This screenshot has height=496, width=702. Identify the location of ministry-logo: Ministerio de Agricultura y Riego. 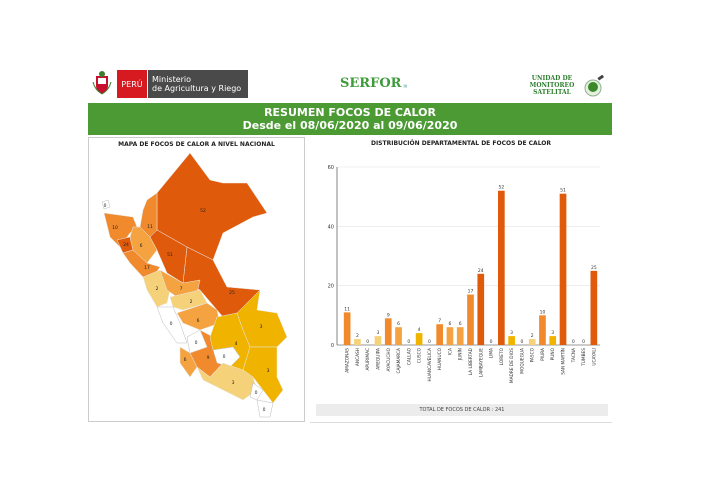
(198, 84).